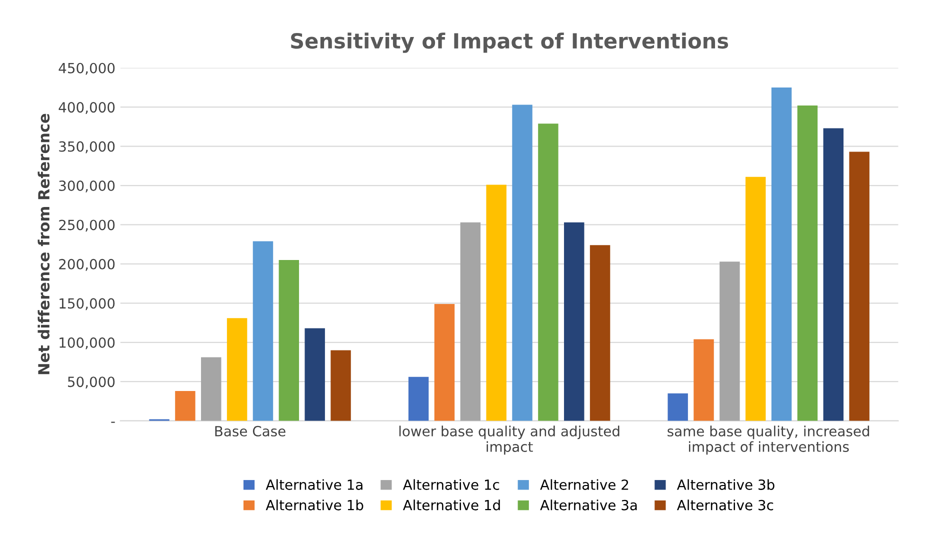  What do you see at coordinates (91, 382) in the screenshot?
I see `y-tick-label: 50,000` at bounding box center [91, 382].